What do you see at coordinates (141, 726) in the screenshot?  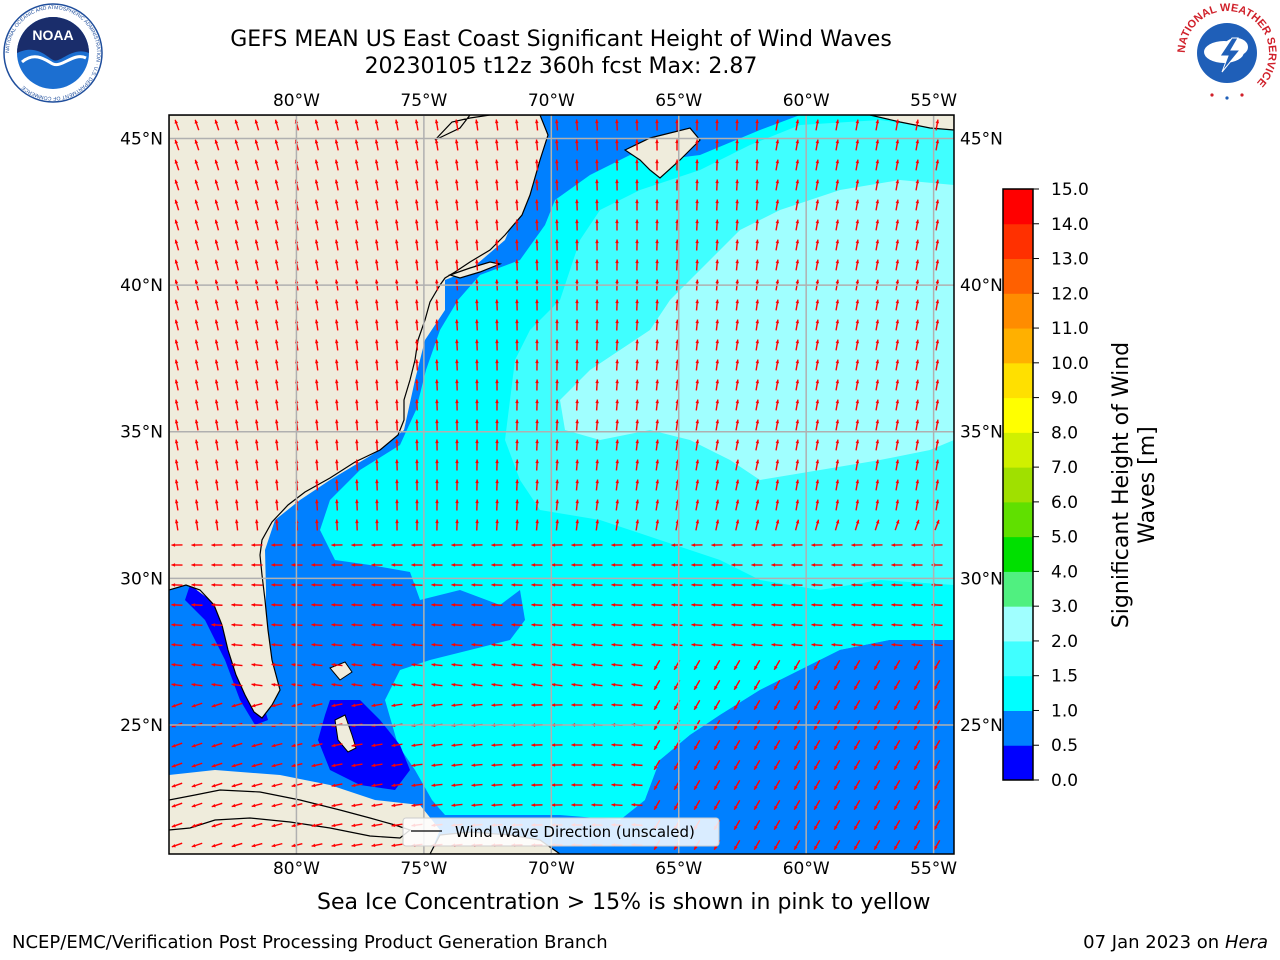 I see `lat-label-left: 25°N` at bounding box center [141, 726].